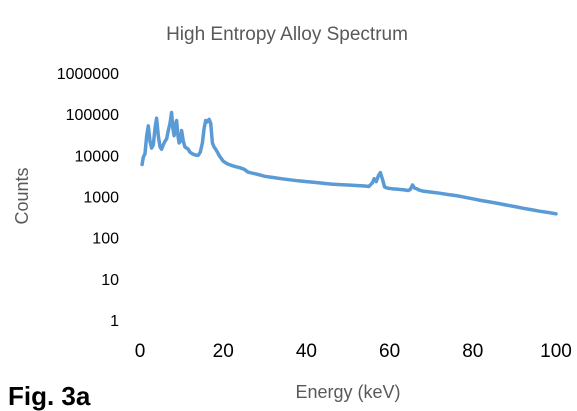 The height and width of the screenshot is (411, 577). What do you see at coordinates (105, 239) in the screenshot?
I see `y-tick-label: 100` at bounding box center [105, 239].